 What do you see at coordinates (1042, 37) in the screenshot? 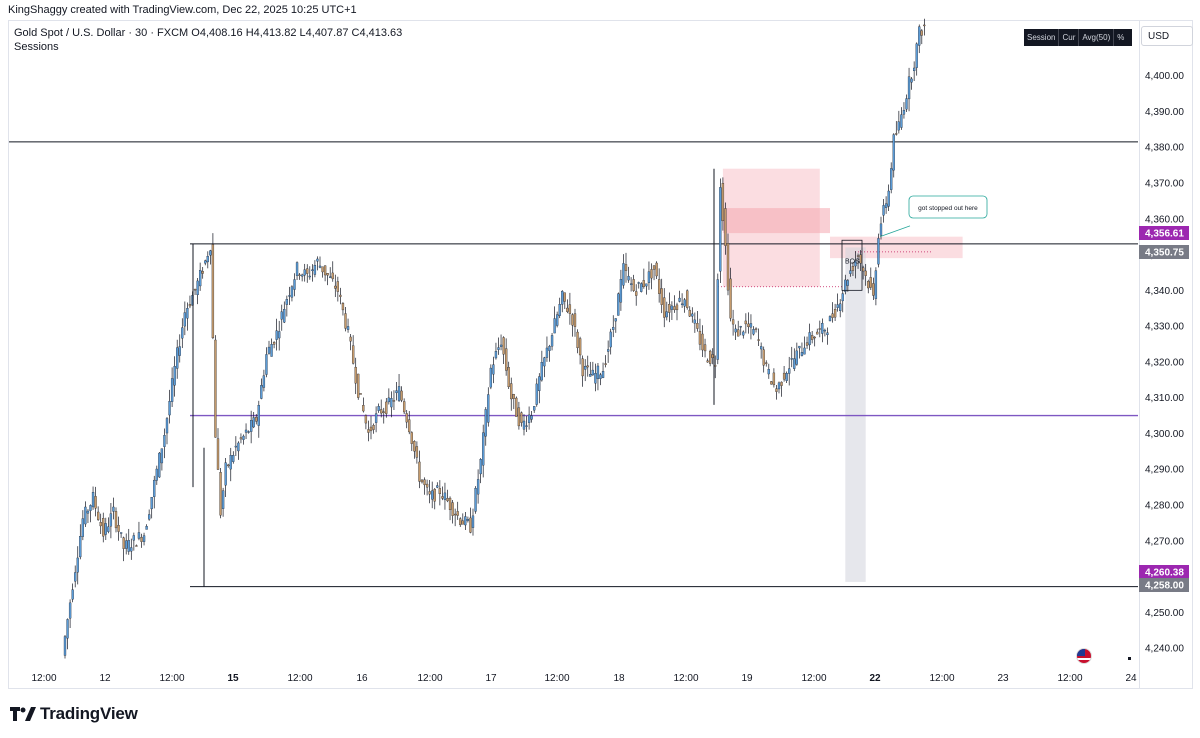
I see `session-toggle: Session` at bounding box center [1042, 37].